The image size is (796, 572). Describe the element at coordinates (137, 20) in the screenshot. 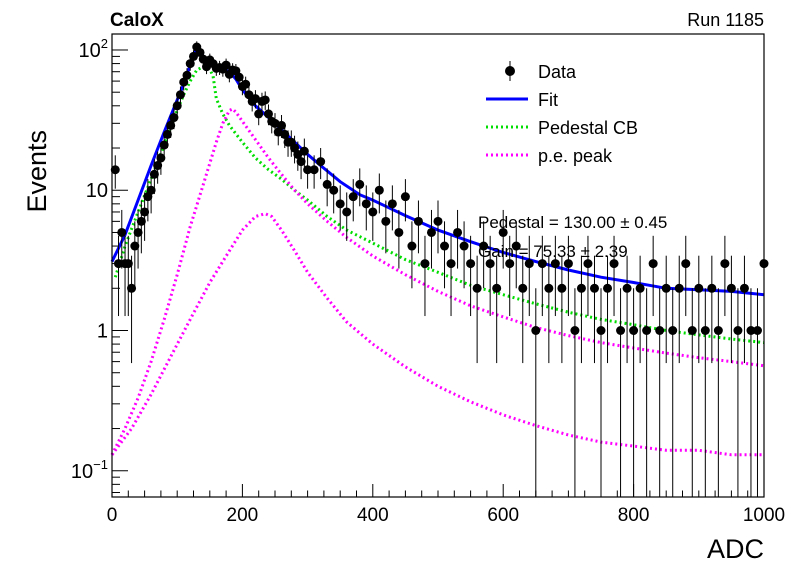

I see `header-left-title: CaloX` at that location.